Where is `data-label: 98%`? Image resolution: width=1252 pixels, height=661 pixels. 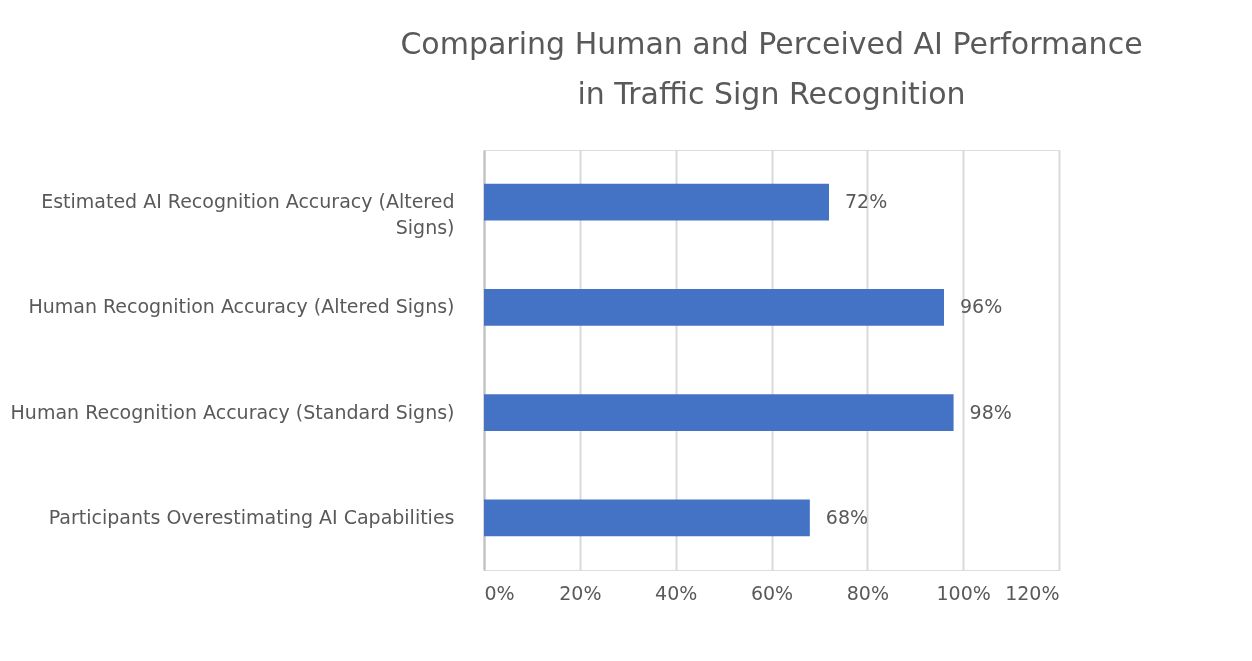
data-label: 98% is located at coordinates (990, 411).